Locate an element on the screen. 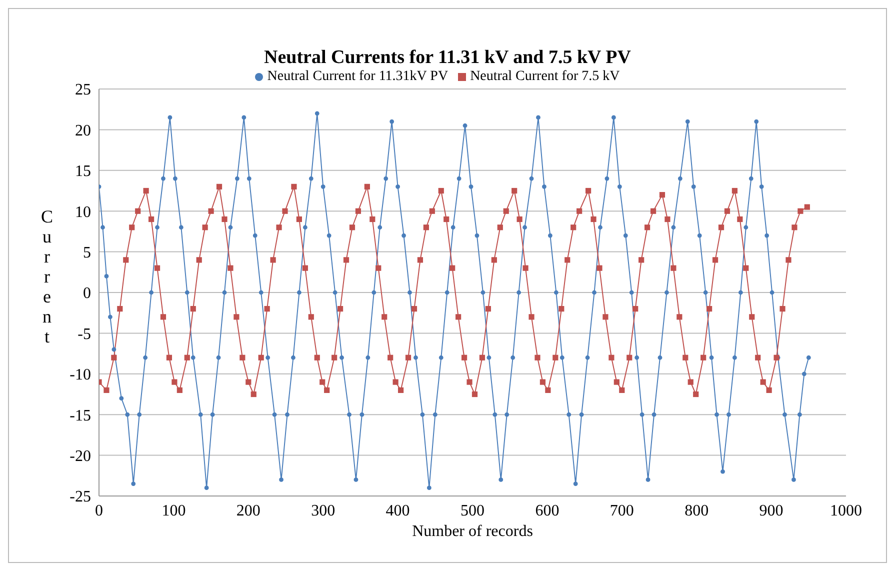  x-axis-title: Number of records is located at coordinates (472, 531).